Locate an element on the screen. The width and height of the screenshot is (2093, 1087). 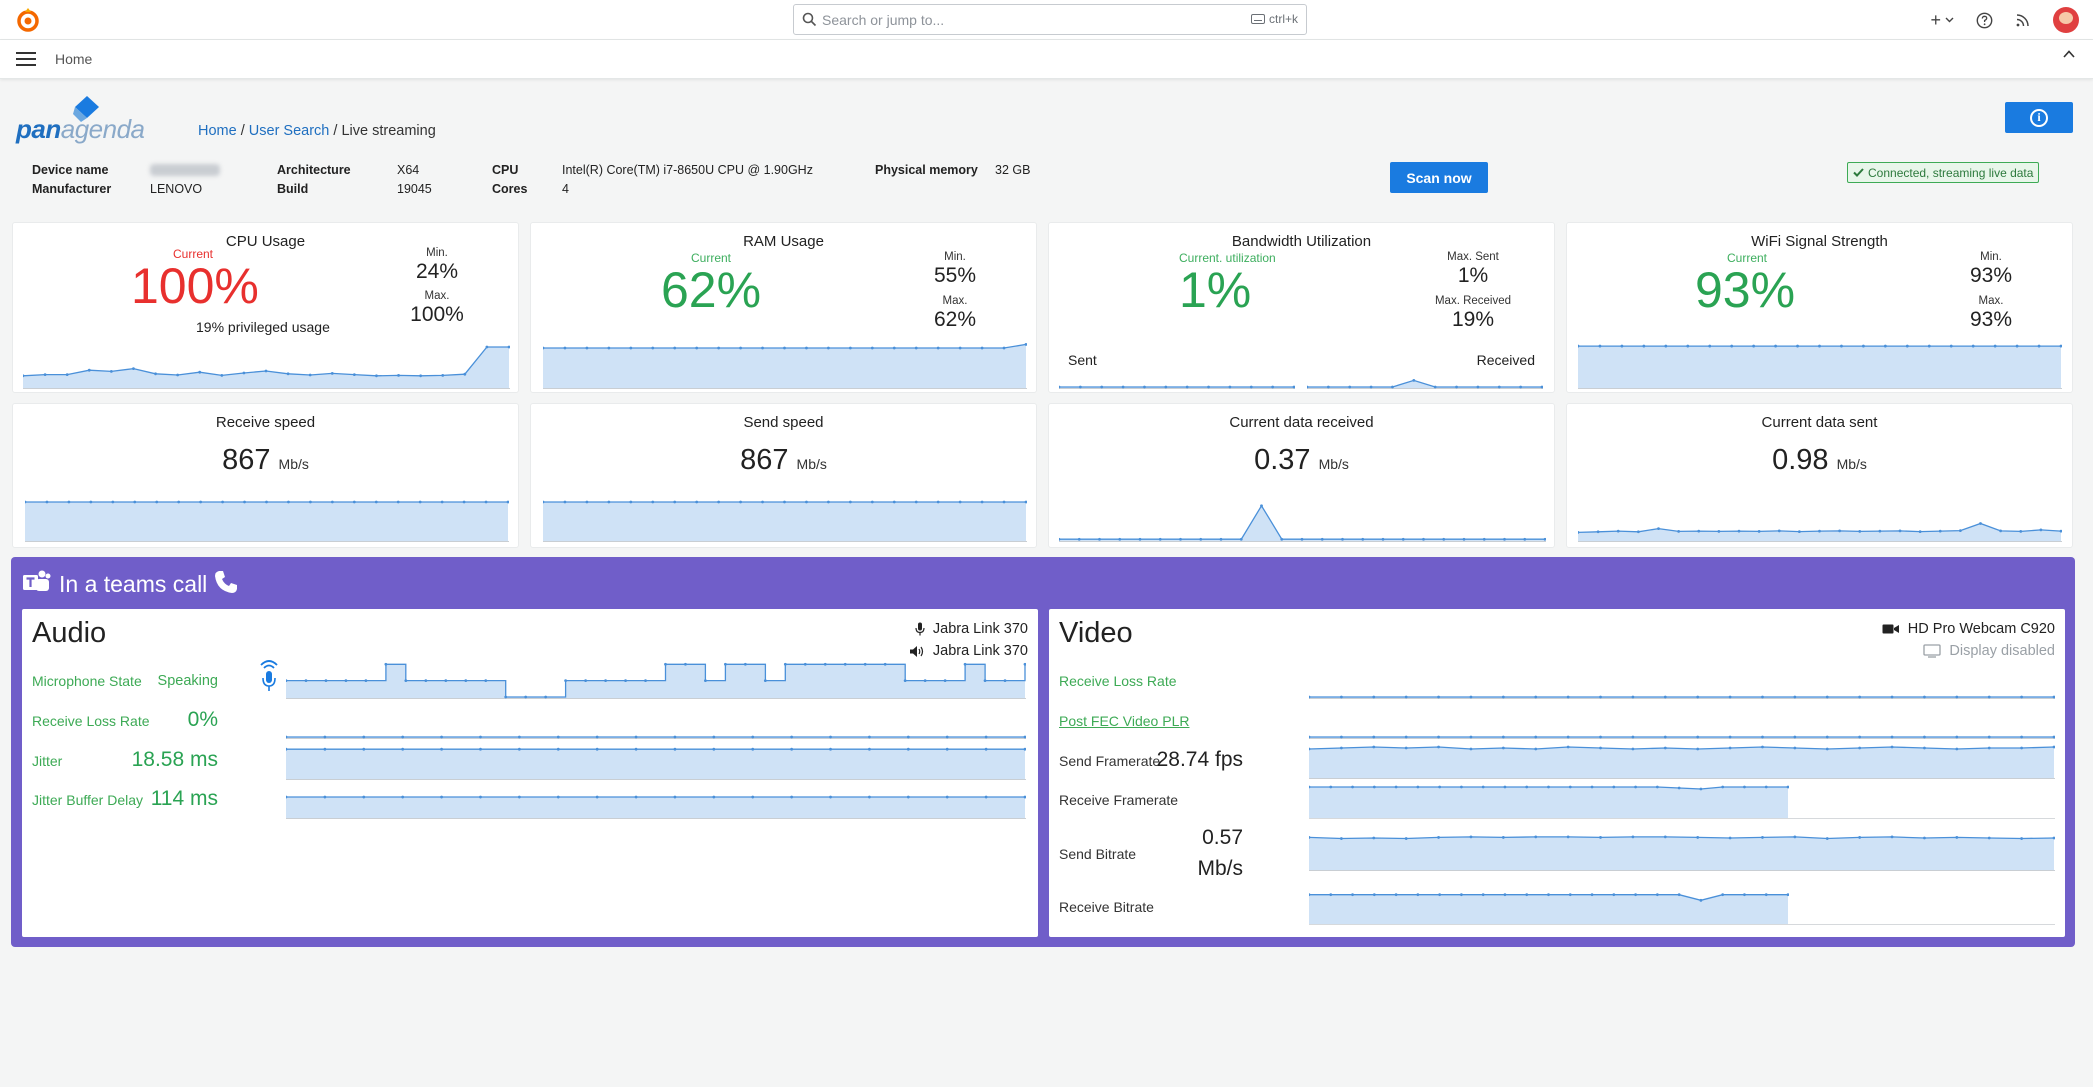
breadcrumb-user-search: User Search is located at coordinates (289, 131).